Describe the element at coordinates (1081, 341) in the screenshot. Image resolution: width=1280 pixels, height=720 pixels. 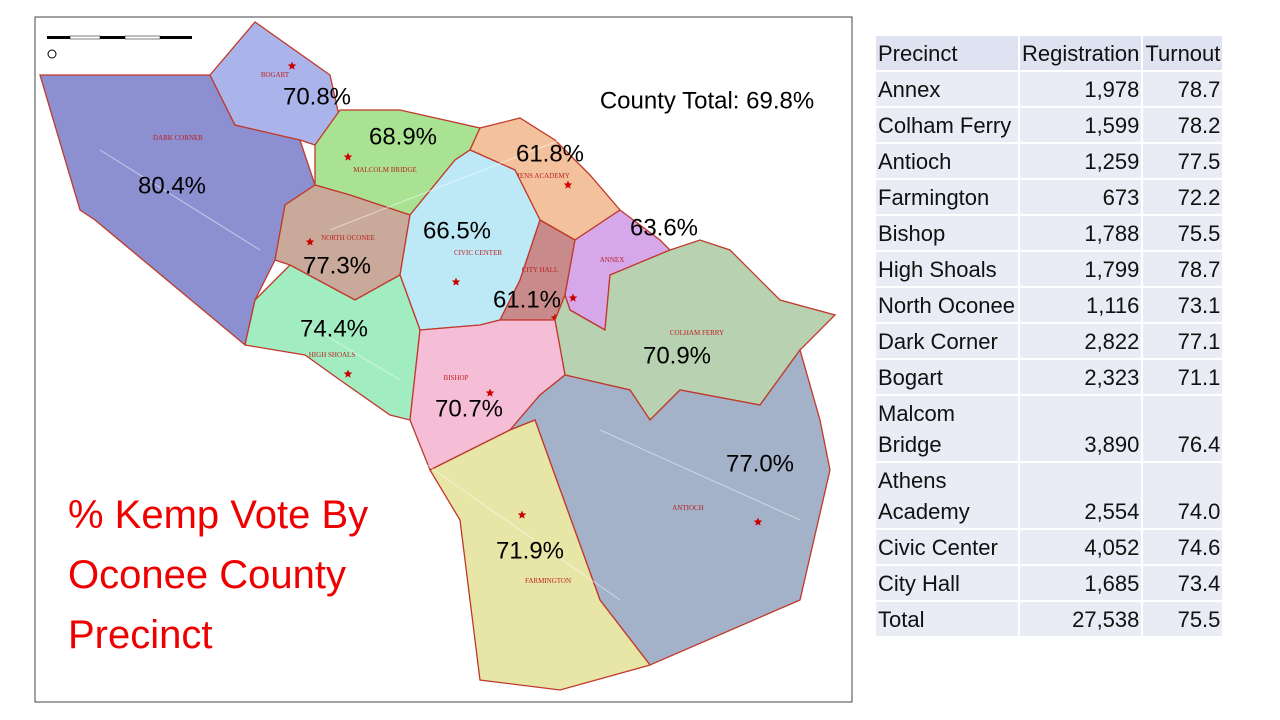
I see `registration: 2,822` at that location.